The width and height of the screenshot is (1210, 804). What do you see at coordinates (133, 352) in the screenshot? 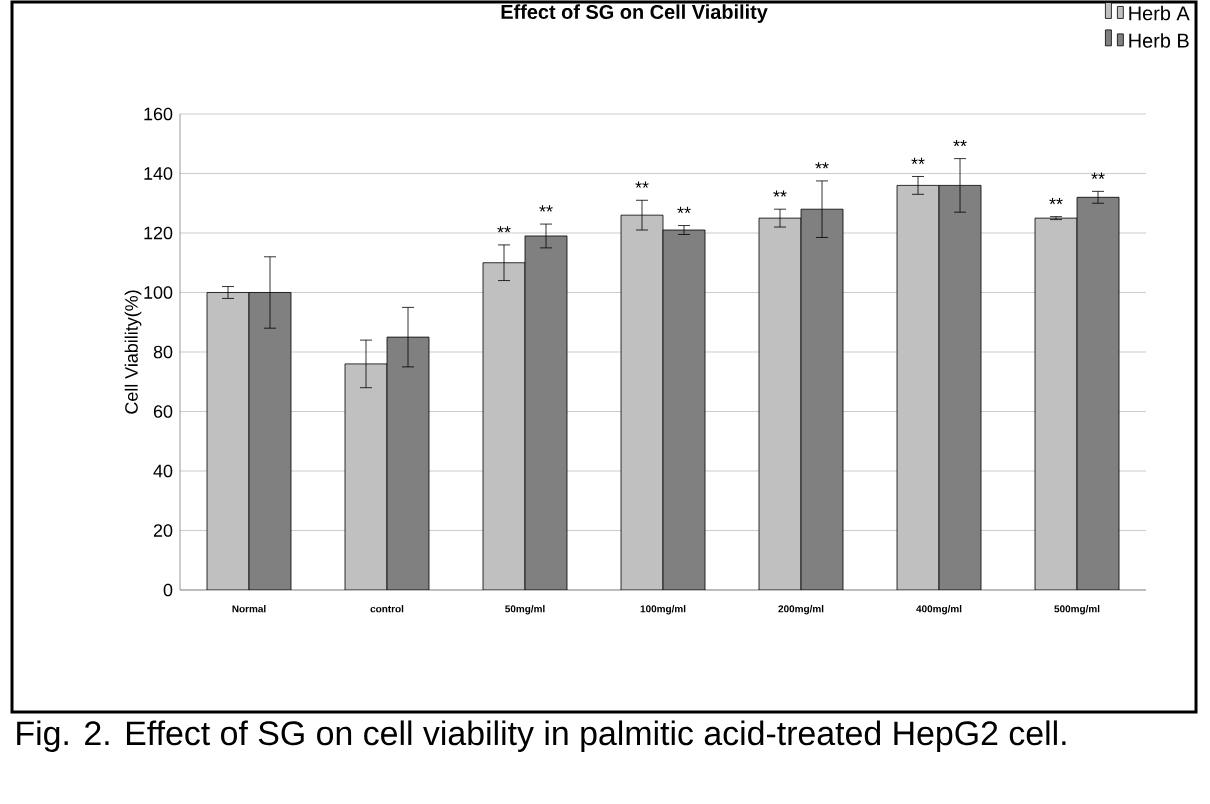
I see `y-axis-title: Cell Viability(%)` at bounding box center [133, 352].